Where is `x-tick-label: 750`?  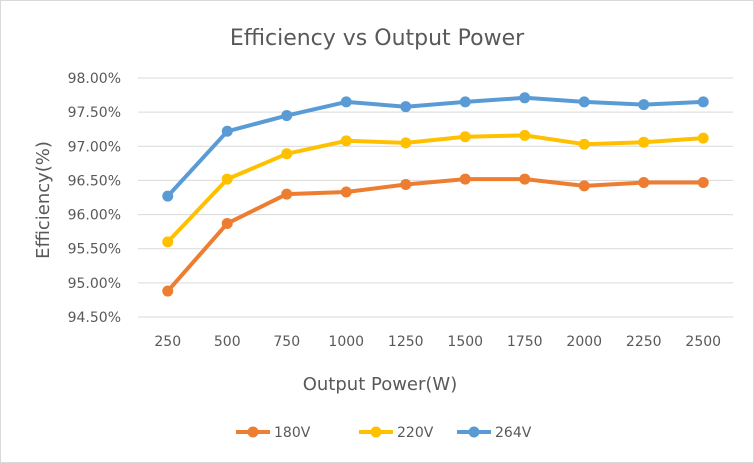 x-tick-label: 750 is located at coordinates (286, 342).